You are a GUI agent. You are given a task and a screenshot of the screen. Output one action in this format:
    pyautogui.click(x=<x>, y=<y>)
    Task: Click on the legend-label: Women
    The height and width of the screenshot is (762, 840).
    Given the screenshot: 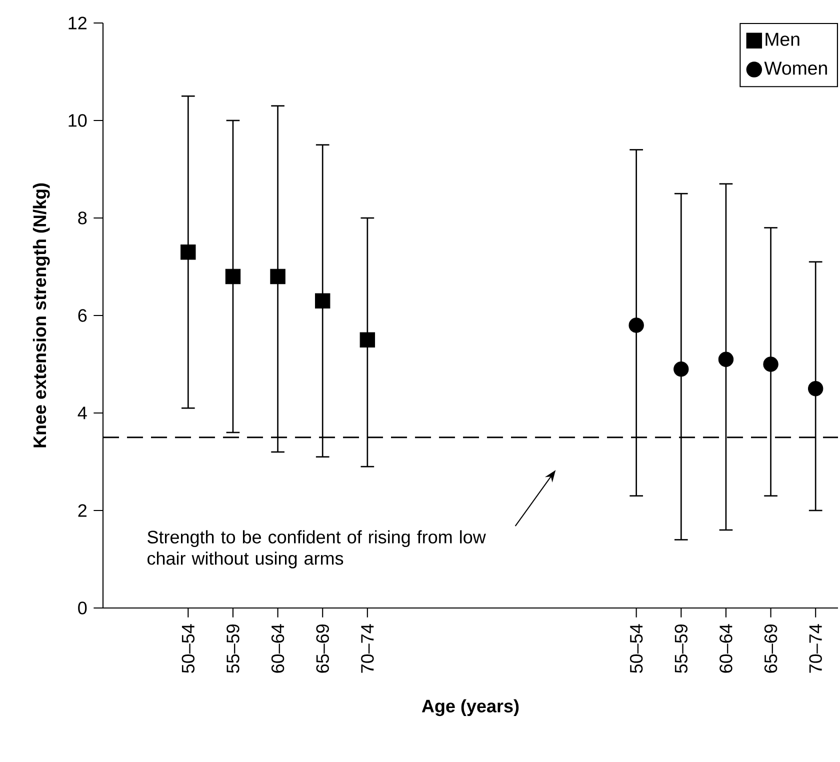 What is the action you would take?
    pyautogui.click(x=795, y=68)
    